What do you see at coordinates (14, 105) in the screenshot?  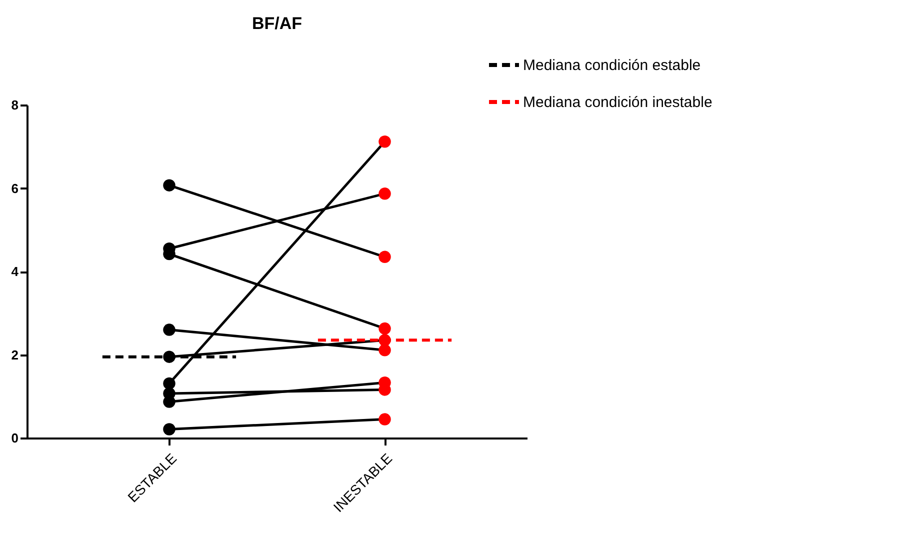 I see `y-tick-label: 8` at bounding box center [14, 105].